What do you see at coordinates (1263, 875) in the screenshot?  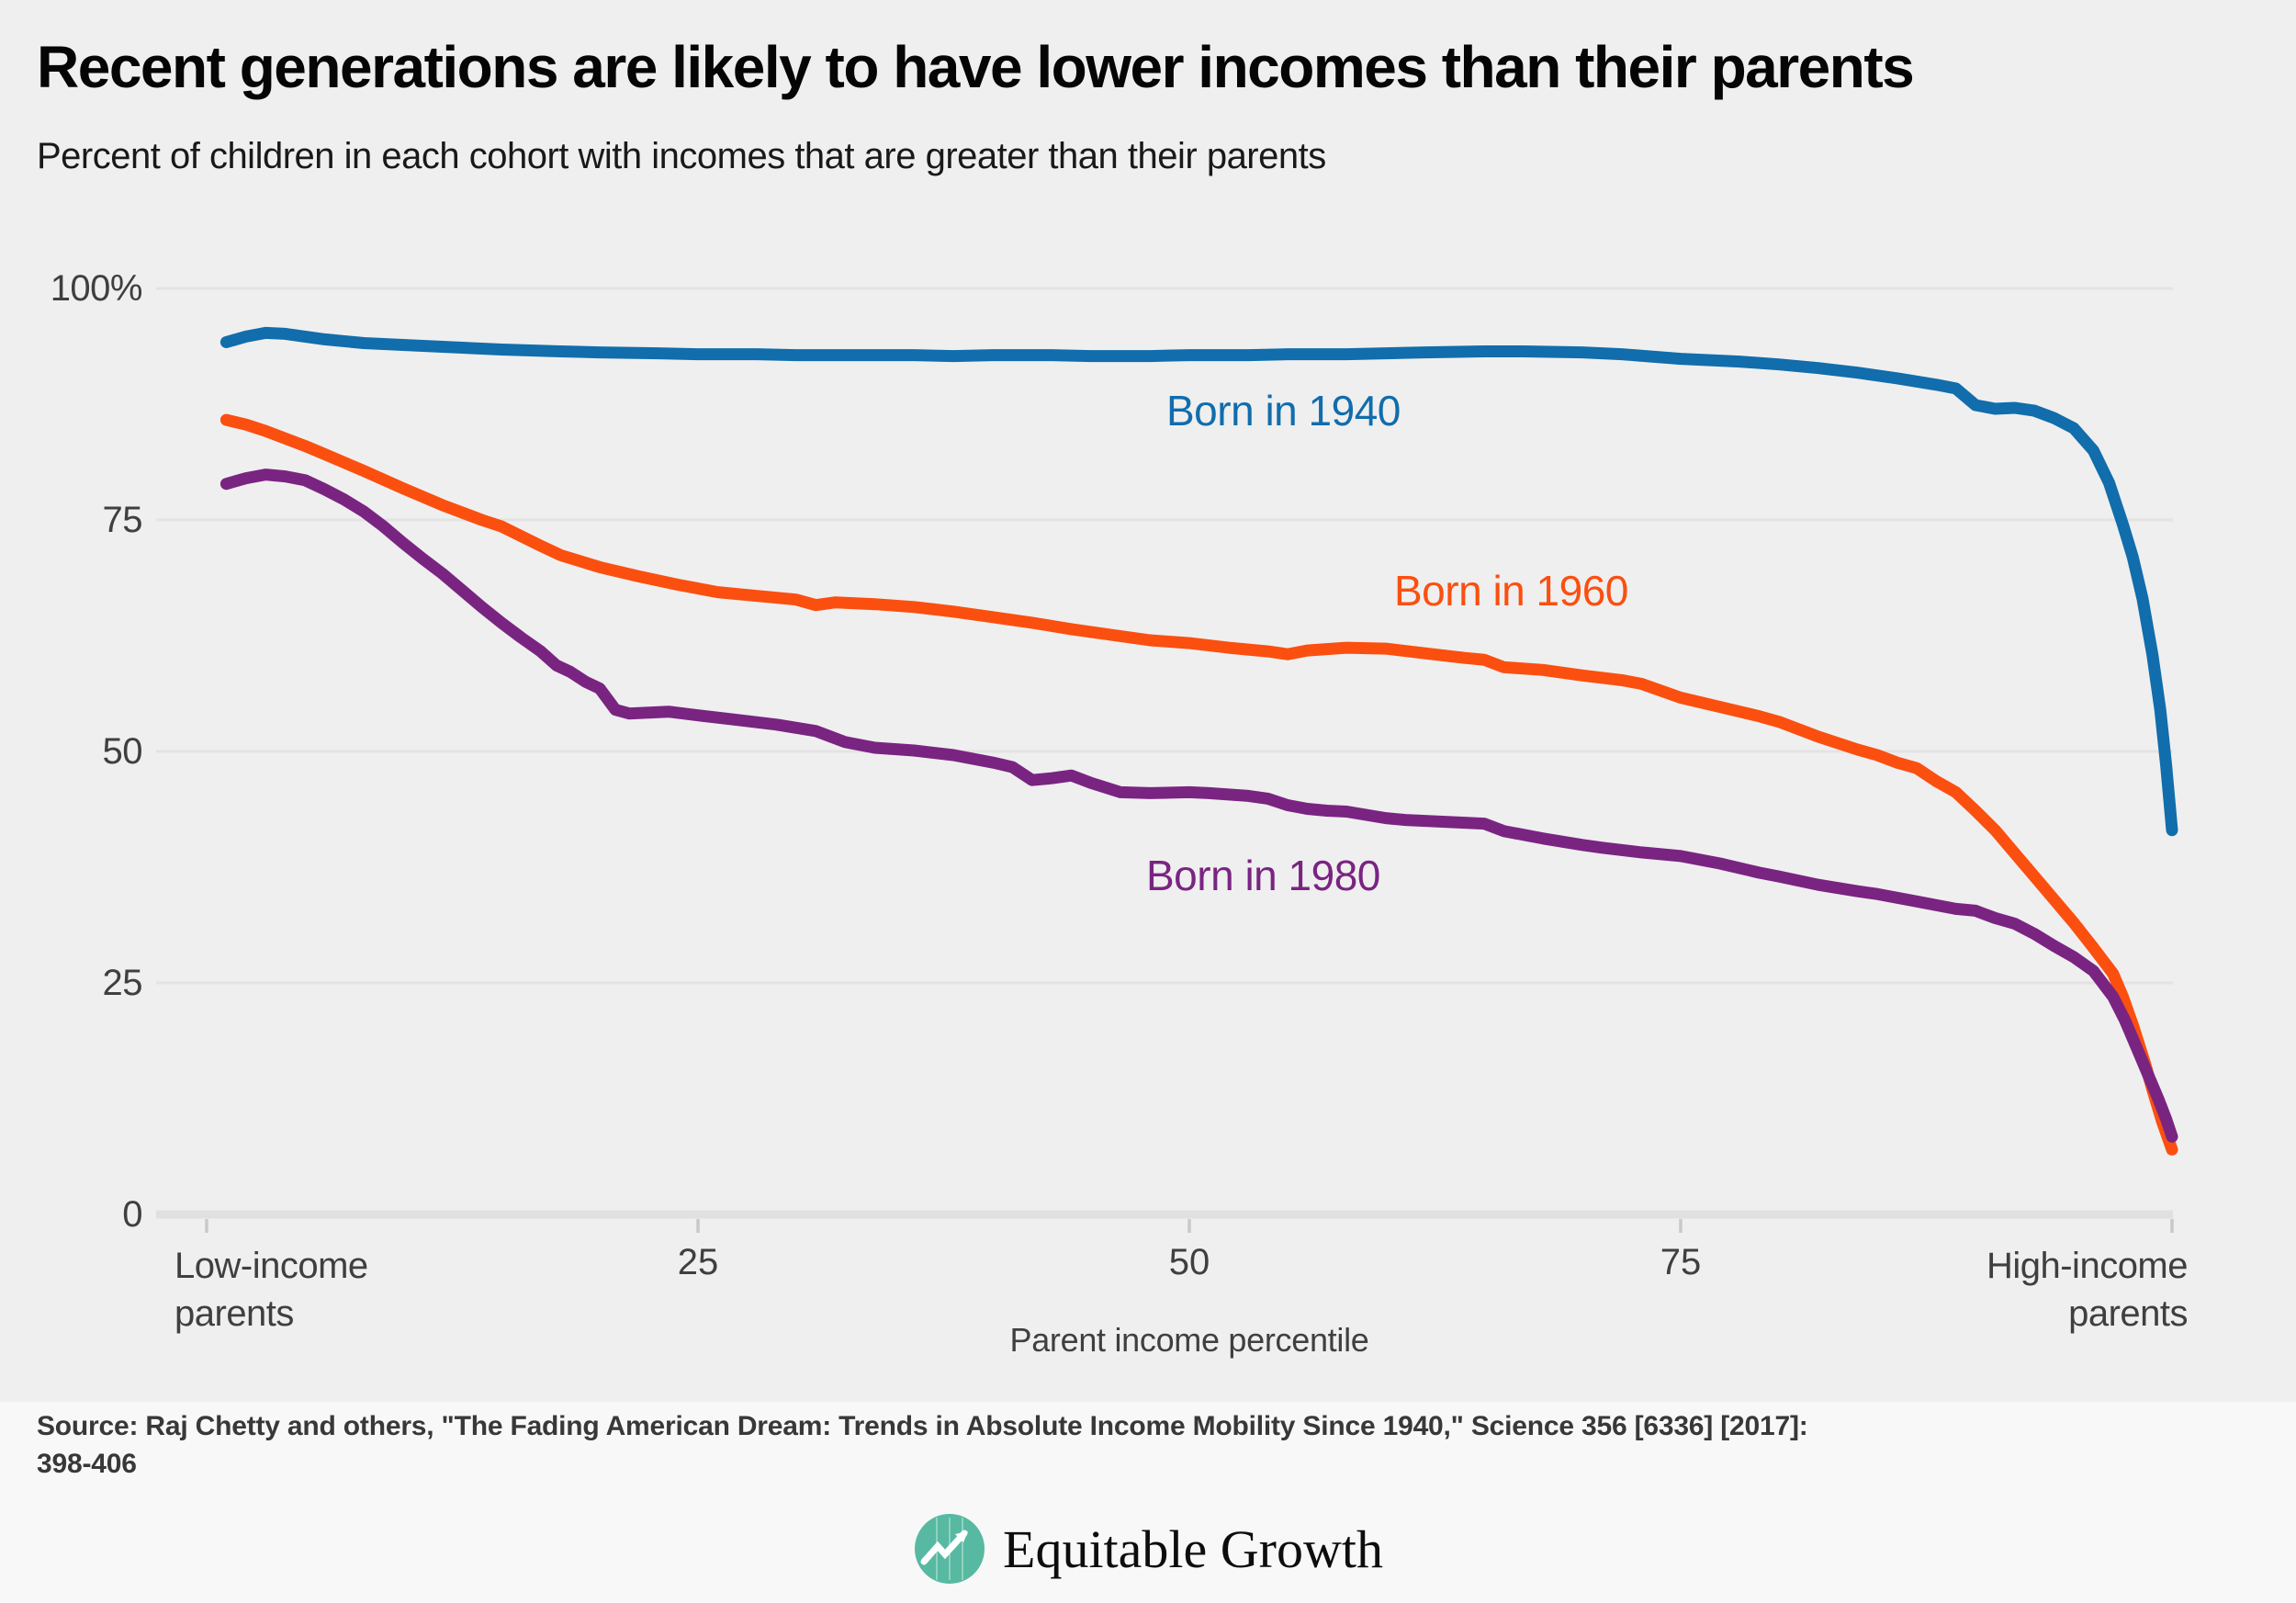 I see `series-label-born-1980: Born in 1980` at bounding box center [1263, 875].